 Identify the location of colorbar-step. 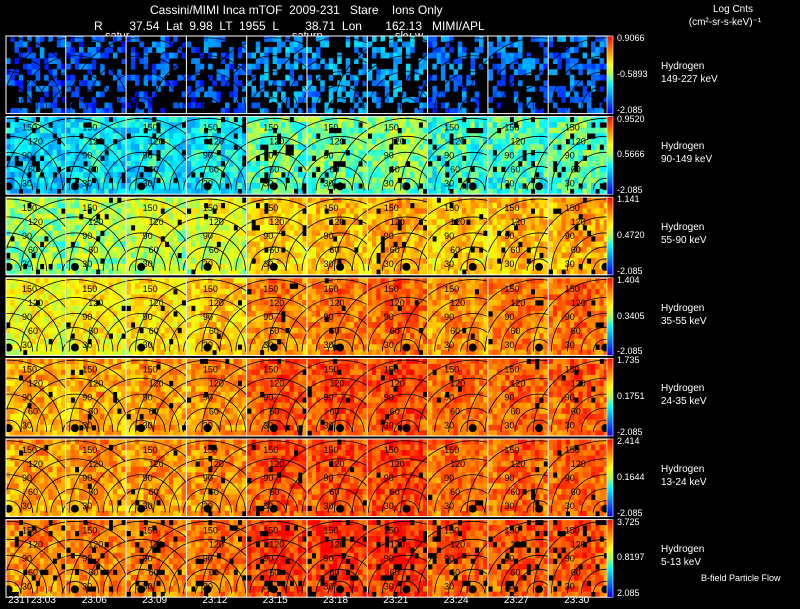
(610, 160).